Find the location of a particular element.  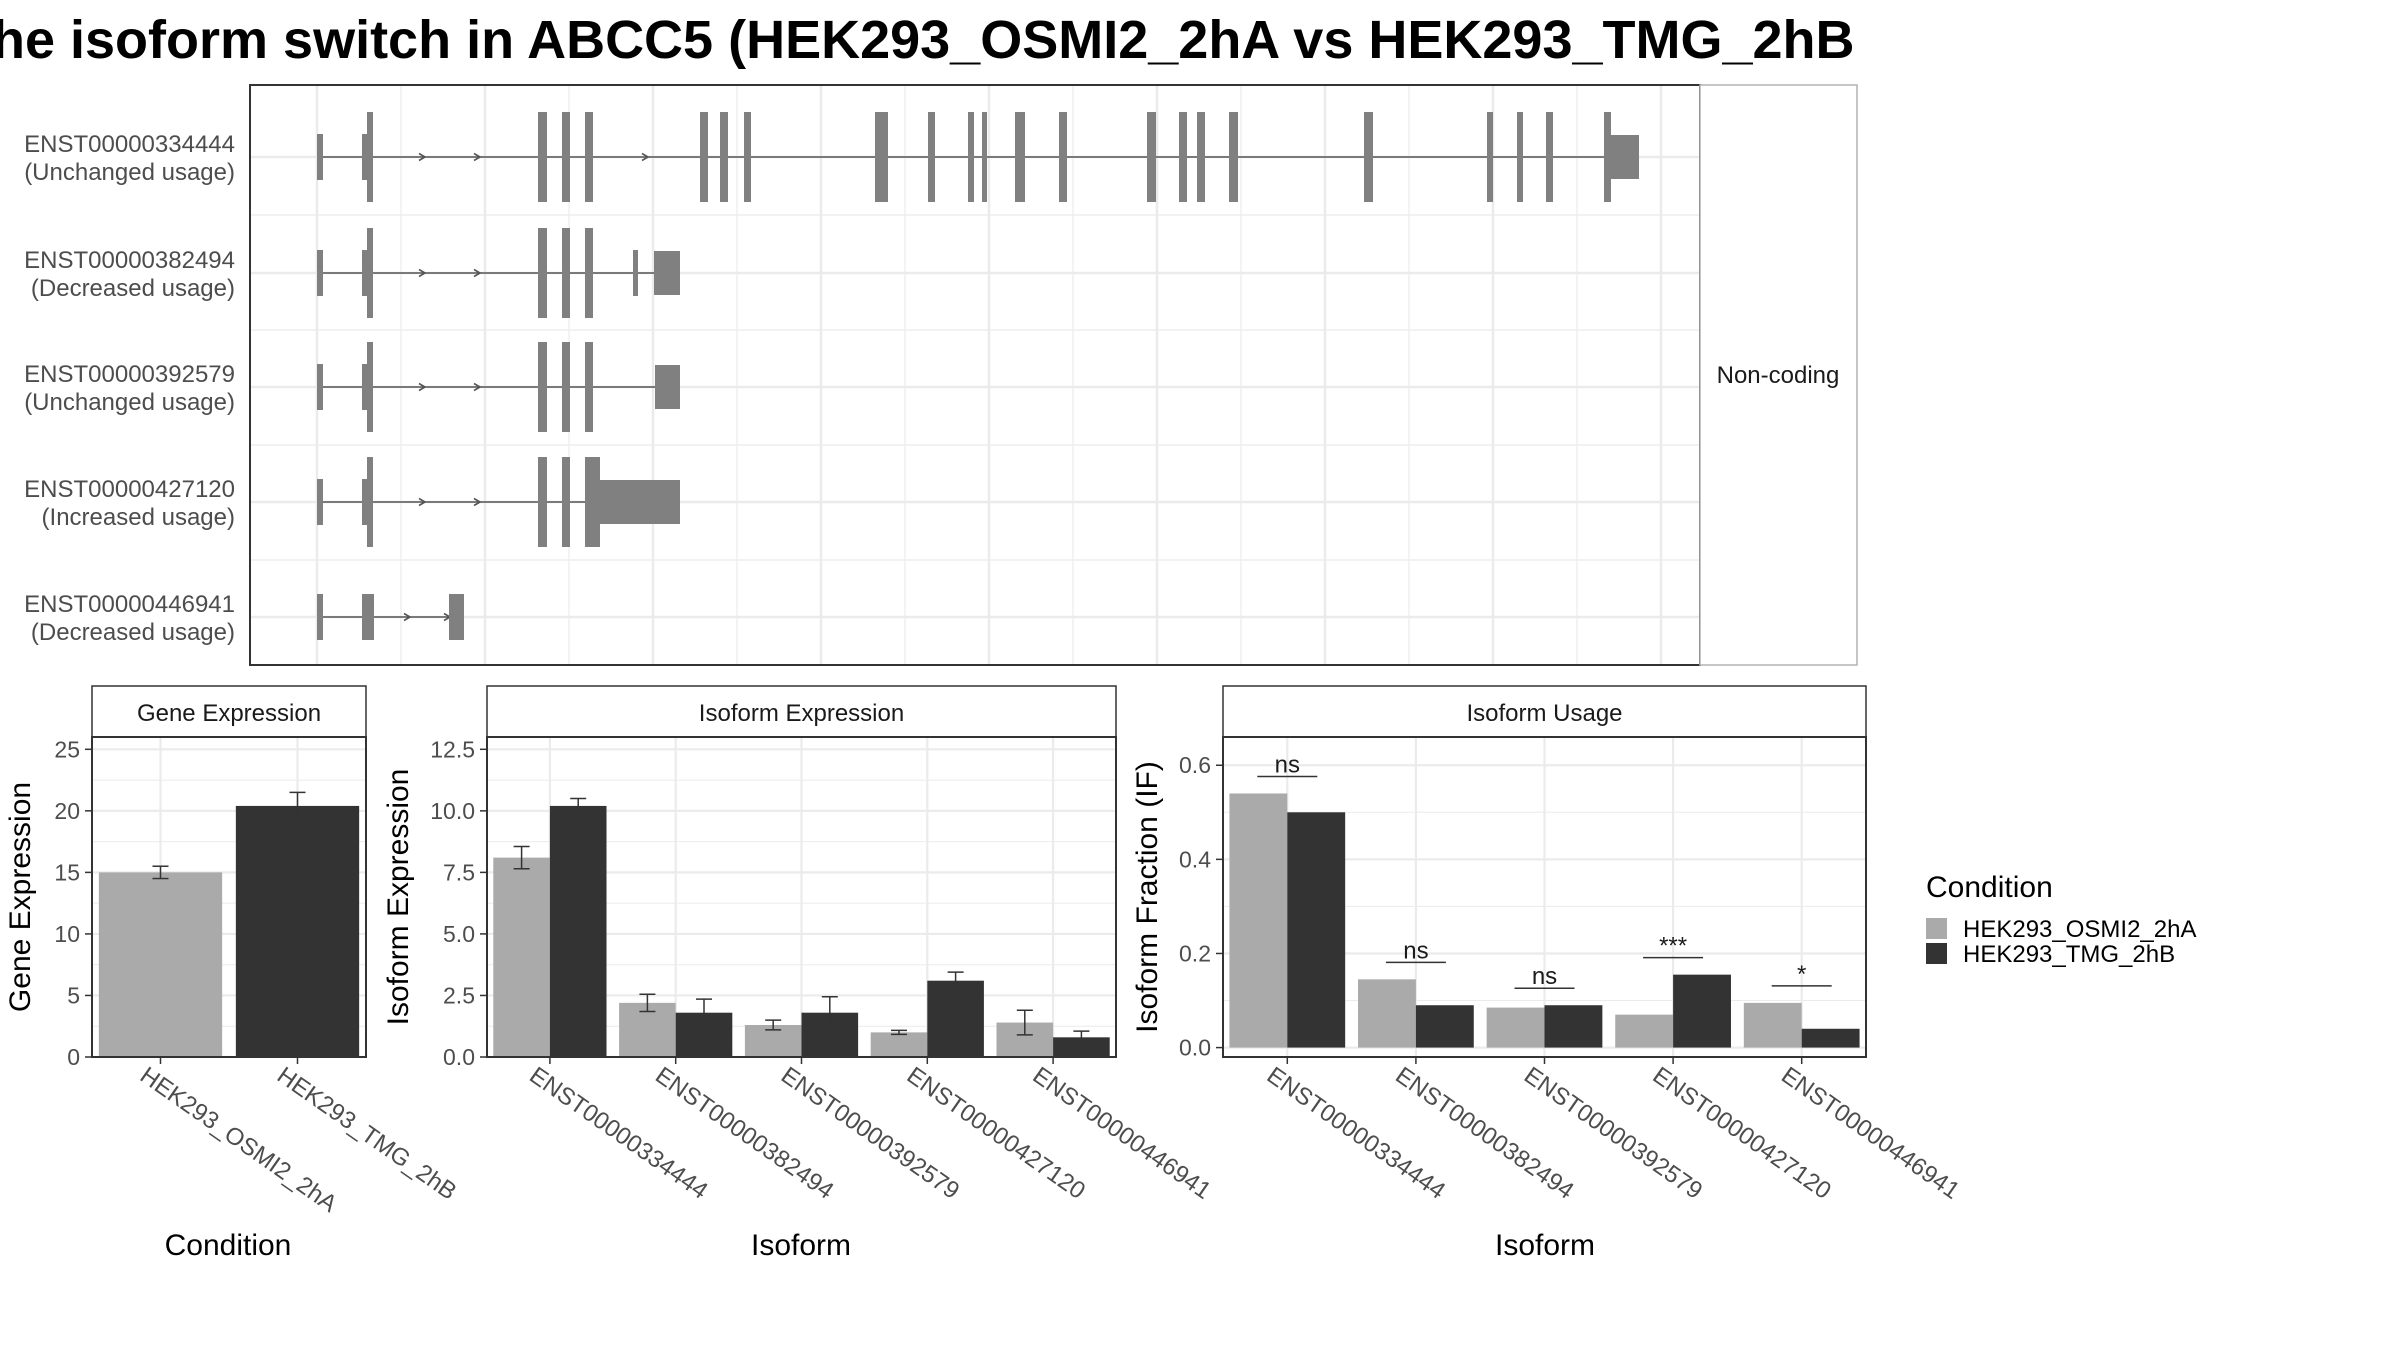

y-tick-label: 0.6 is located at coordinates (1195, 765).